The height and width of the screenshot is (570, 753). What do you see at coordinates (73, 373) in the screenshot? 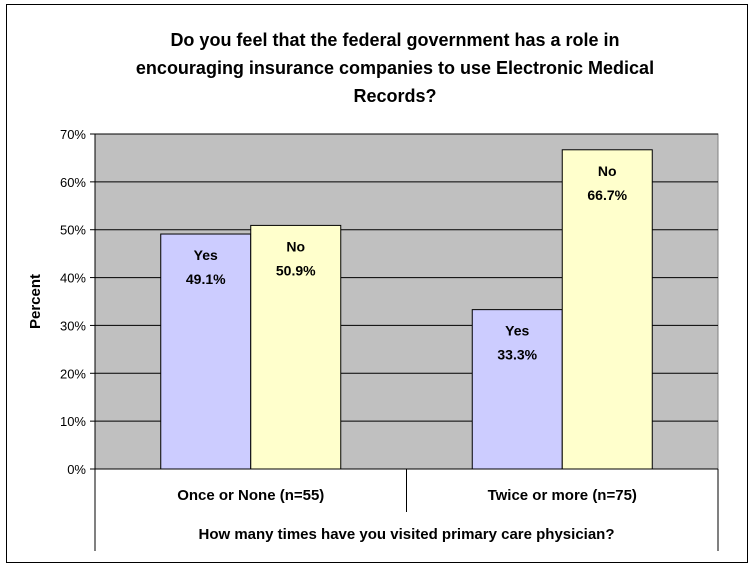
I see `y-tick-label: 20%` at bounding box center [73, 373].